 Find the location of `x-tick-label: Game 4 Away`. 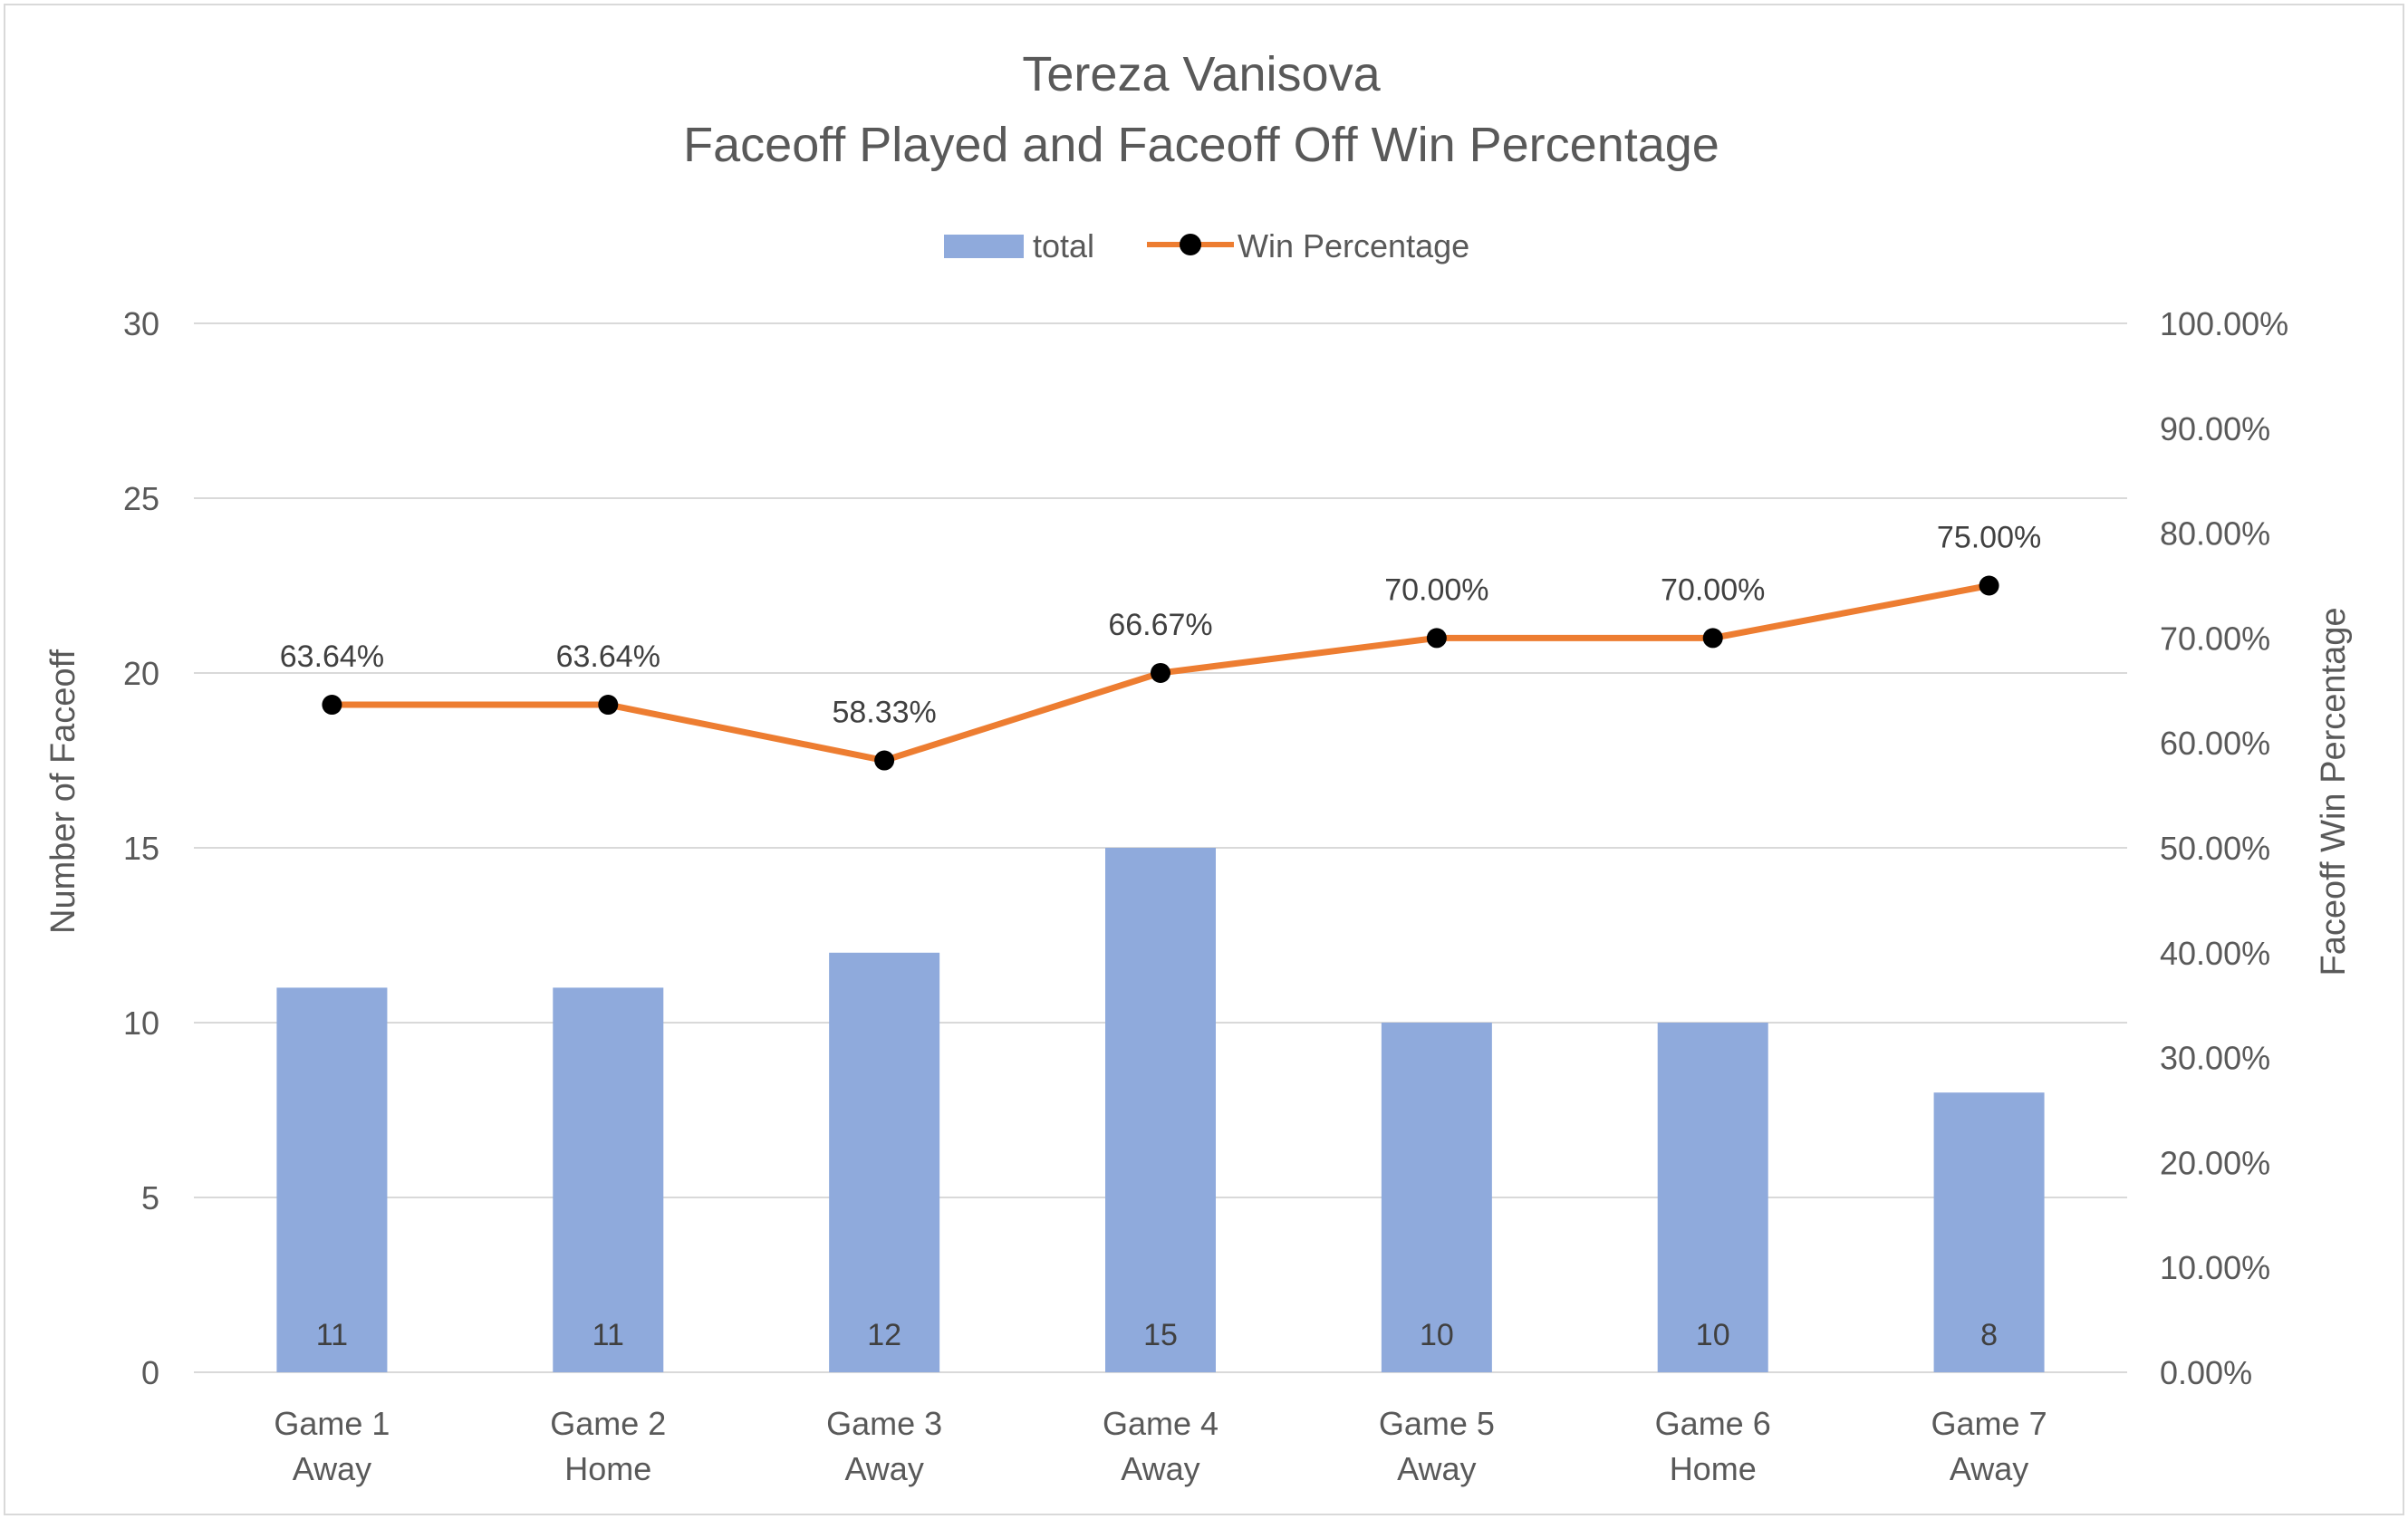

x-tick-label: Game 4 Away is located at coordinates (1160, 1446).